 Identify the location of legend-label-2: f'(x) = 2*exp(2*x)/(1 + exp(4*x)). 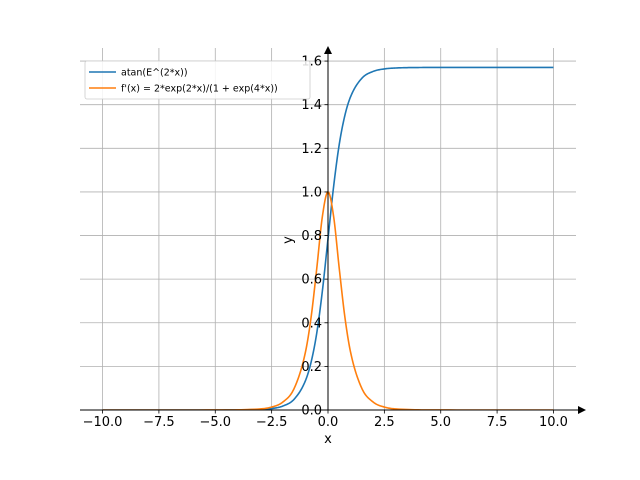
(199, 89).